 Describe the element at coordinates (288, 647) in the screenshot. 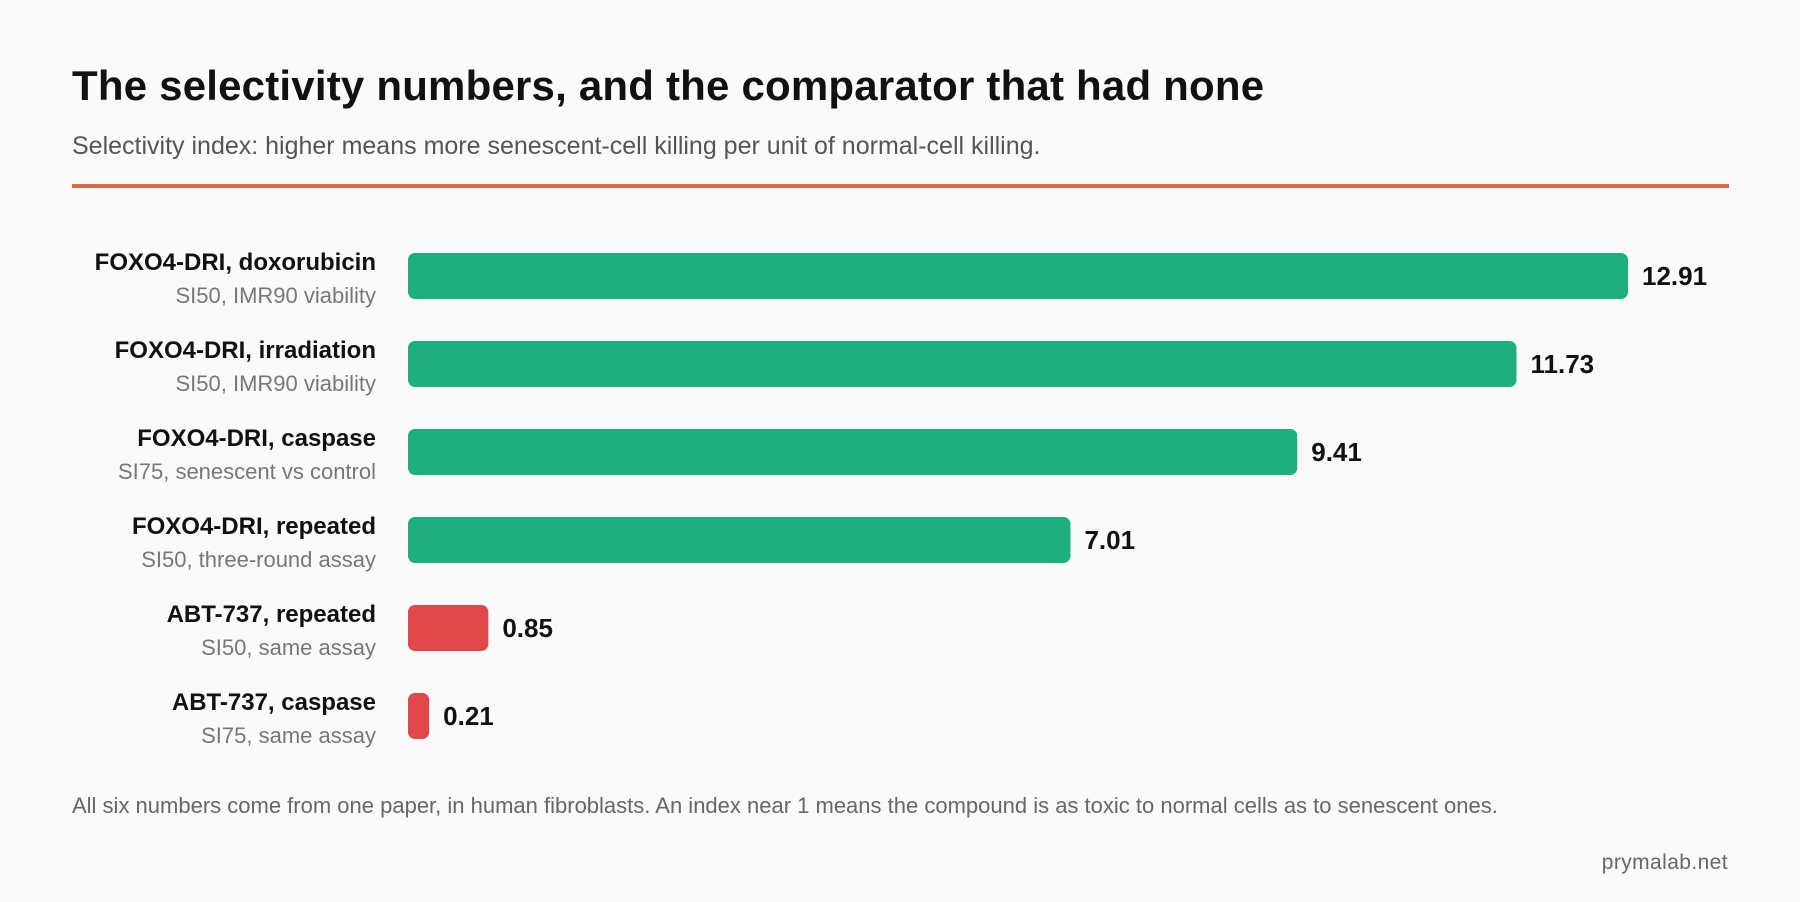

I see `category-sublabel: SI50, same assay` at that location.